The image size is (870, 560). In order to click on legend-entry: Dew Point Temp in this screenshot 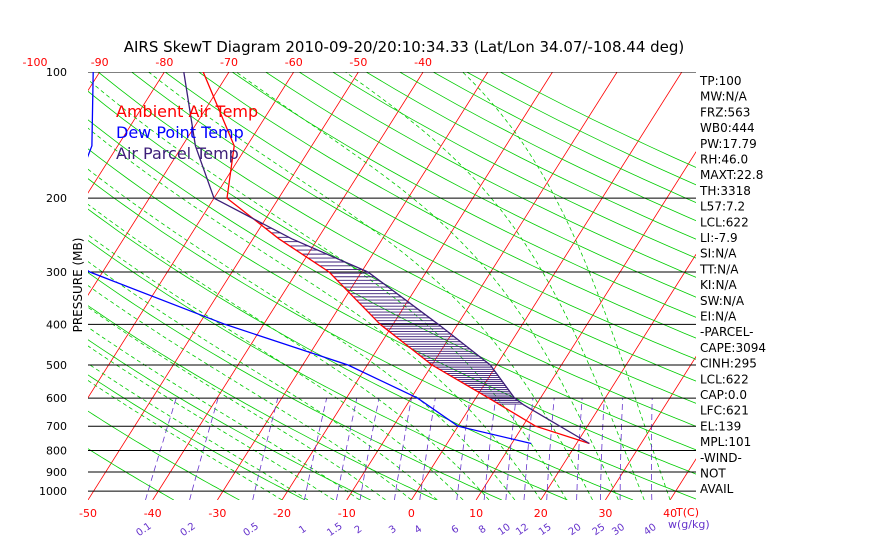, I will do `click(180, 132)`.